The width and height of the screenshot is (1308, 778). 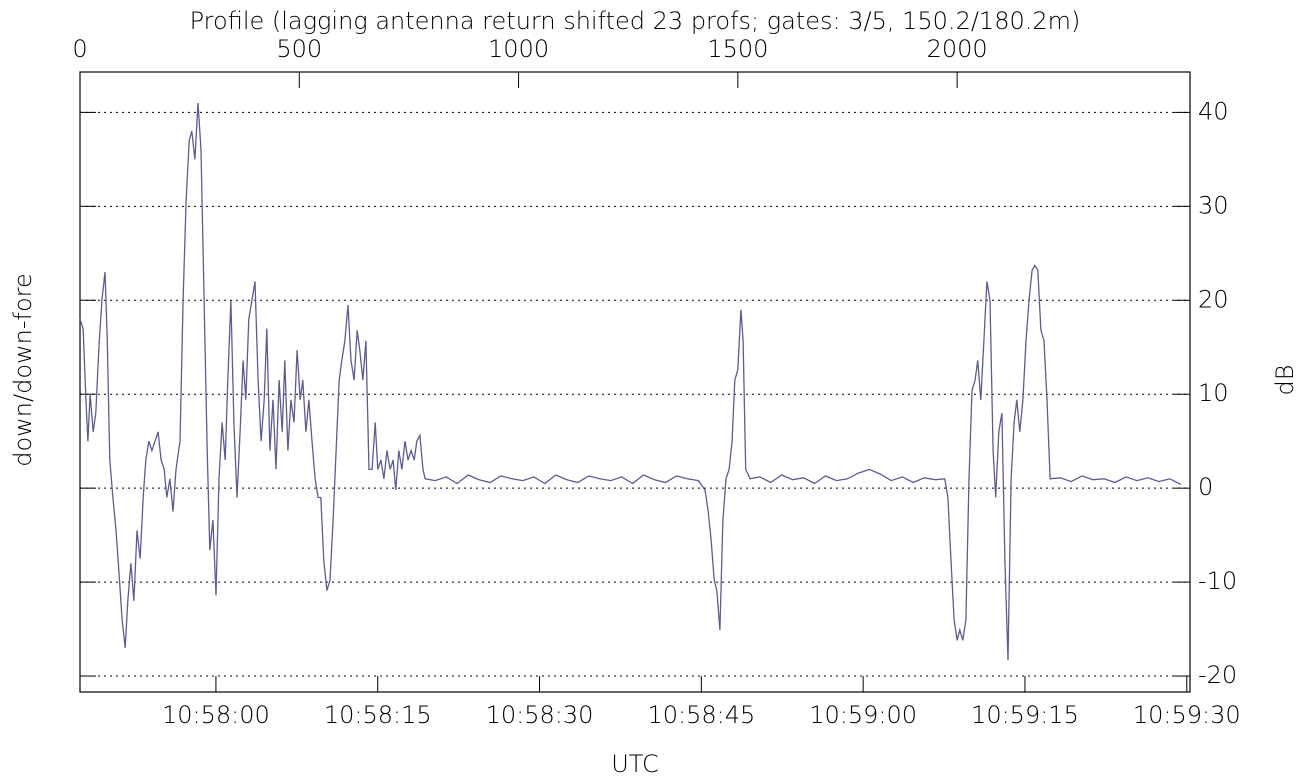 I want to click on y-tick-label: 20, so click(x=1213, y=299).